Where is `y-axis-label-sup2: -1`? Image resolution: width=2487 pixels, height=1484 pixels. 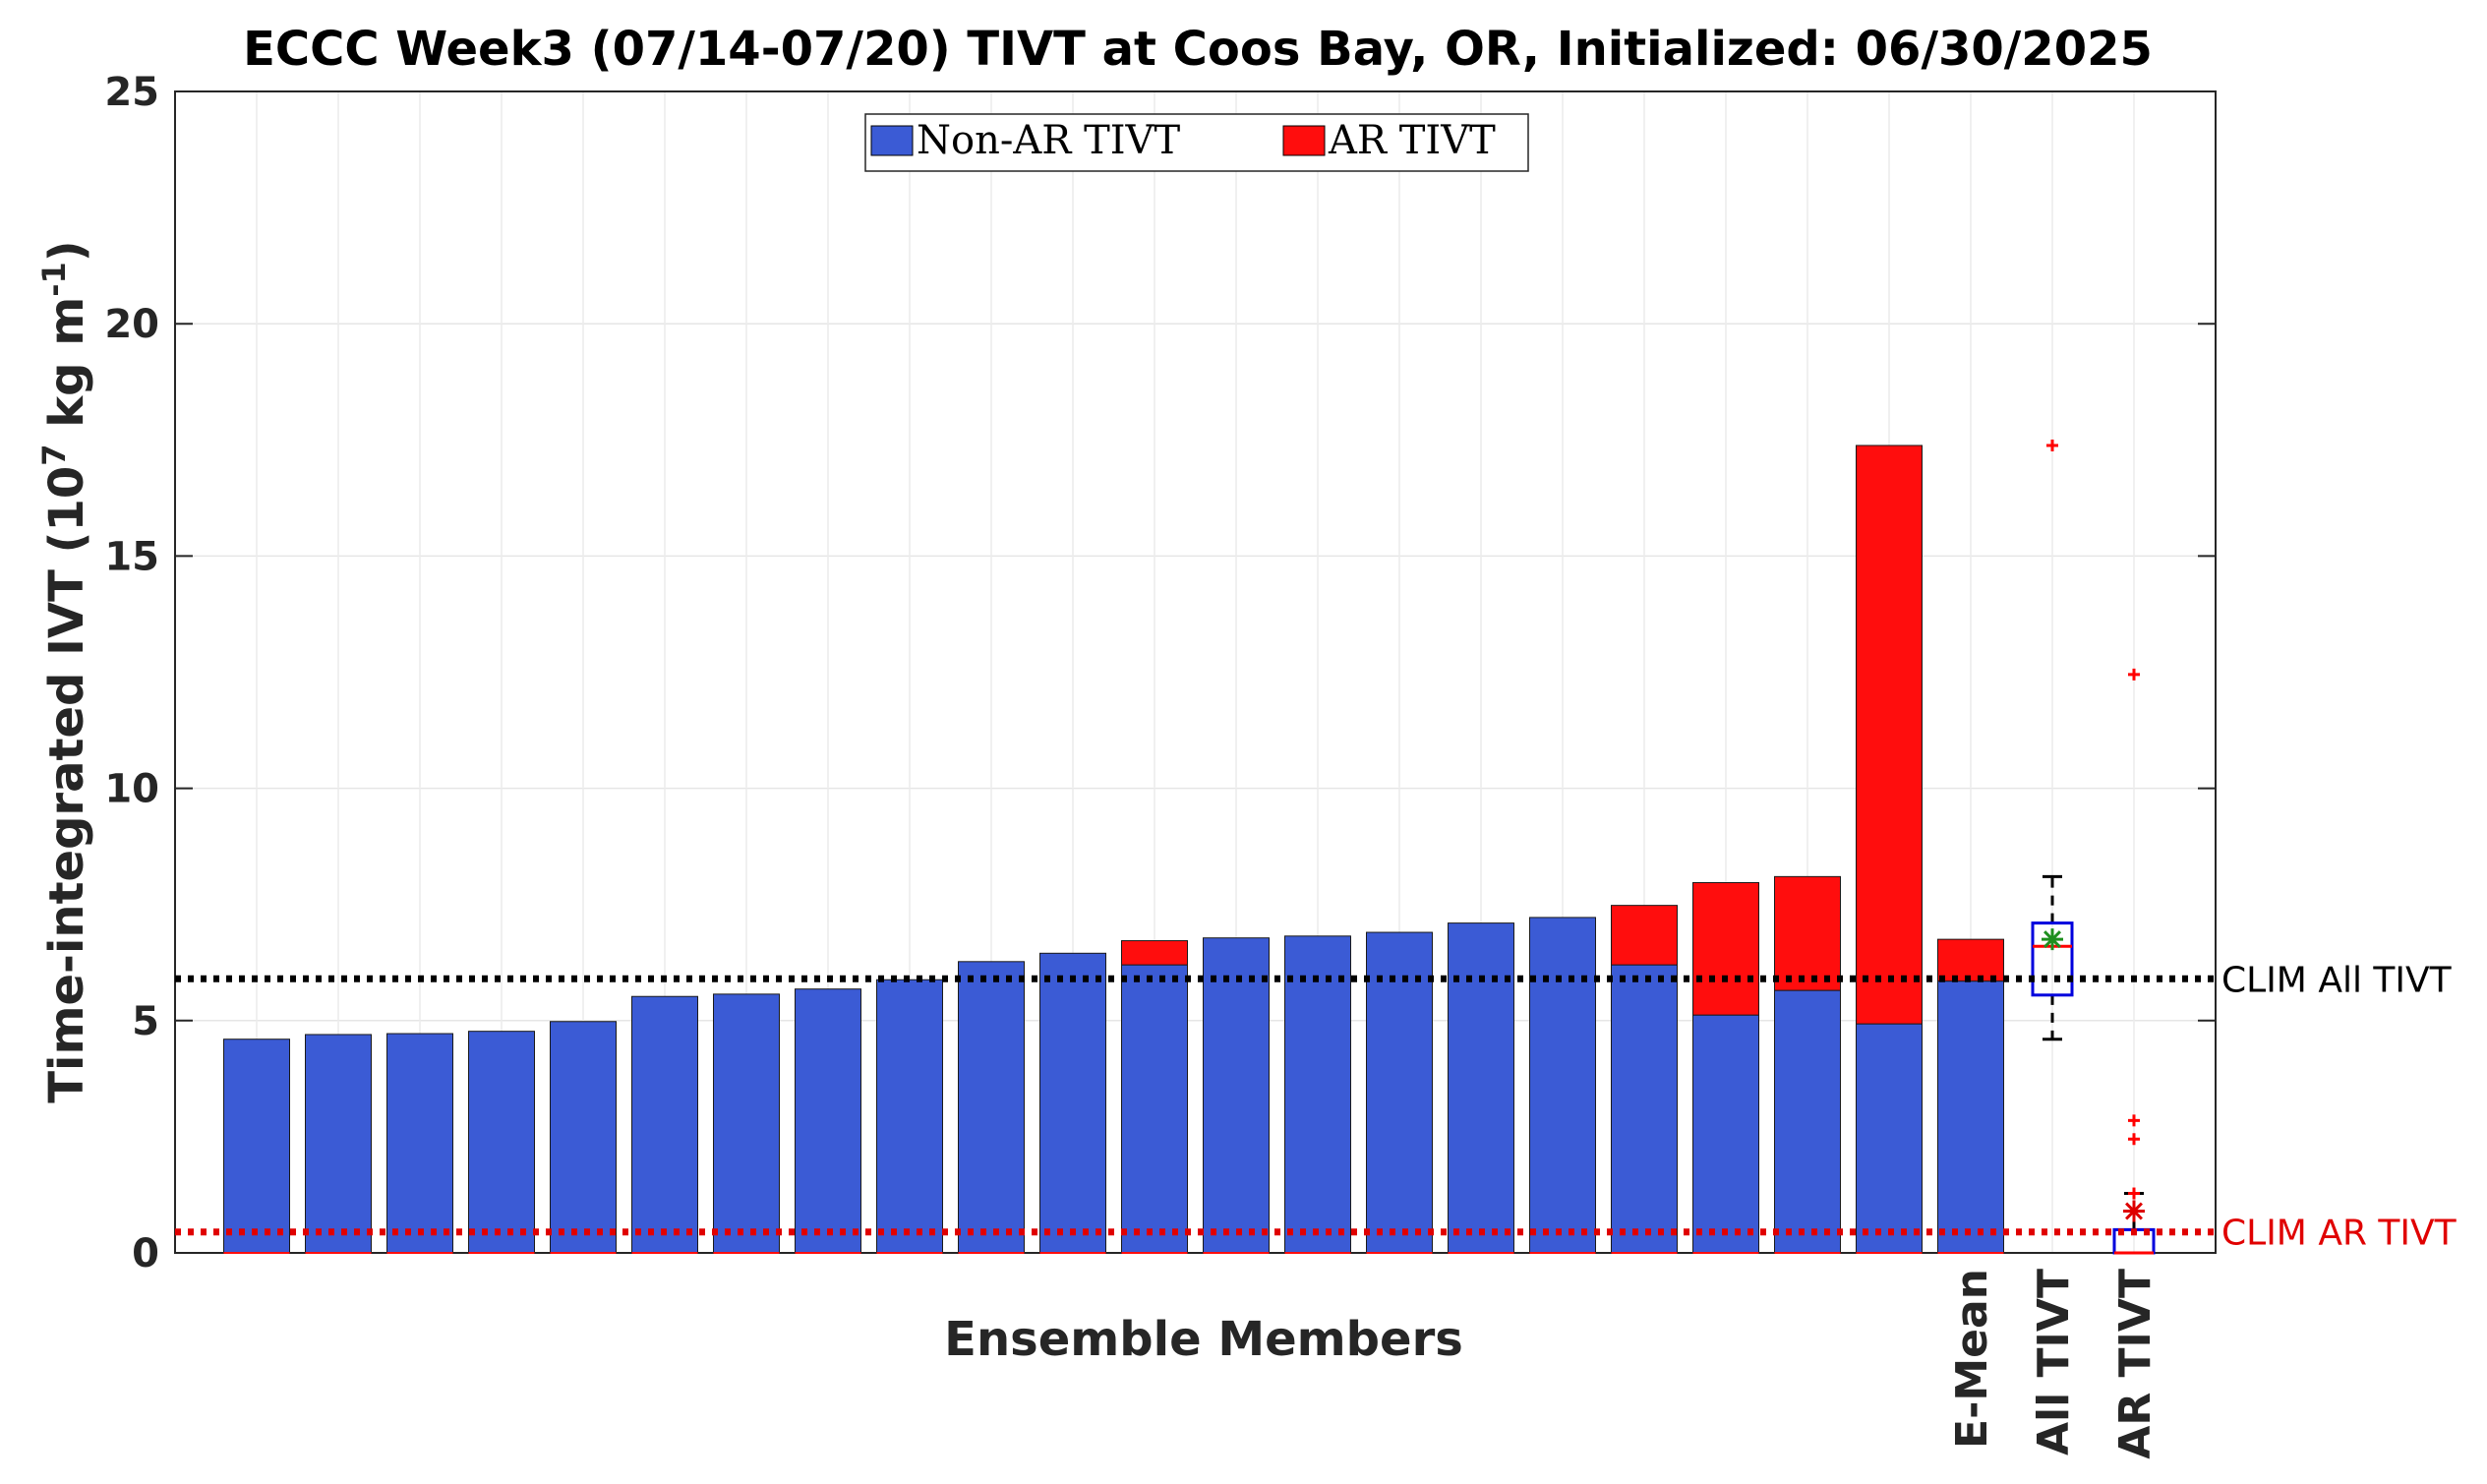
y-axis-label-sup2: -1 is located at coordinates (54, 280).